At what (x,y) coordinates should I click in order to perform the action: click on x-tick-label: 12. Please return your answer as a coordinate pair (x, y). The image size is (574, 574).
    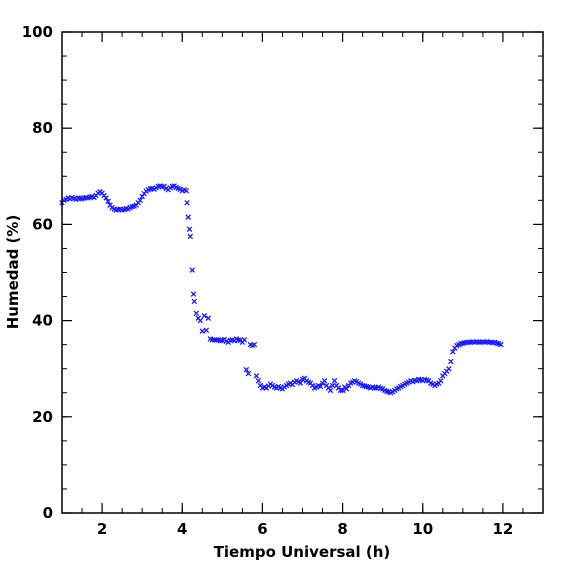
    Looking at the image, I should click on (502, 529).